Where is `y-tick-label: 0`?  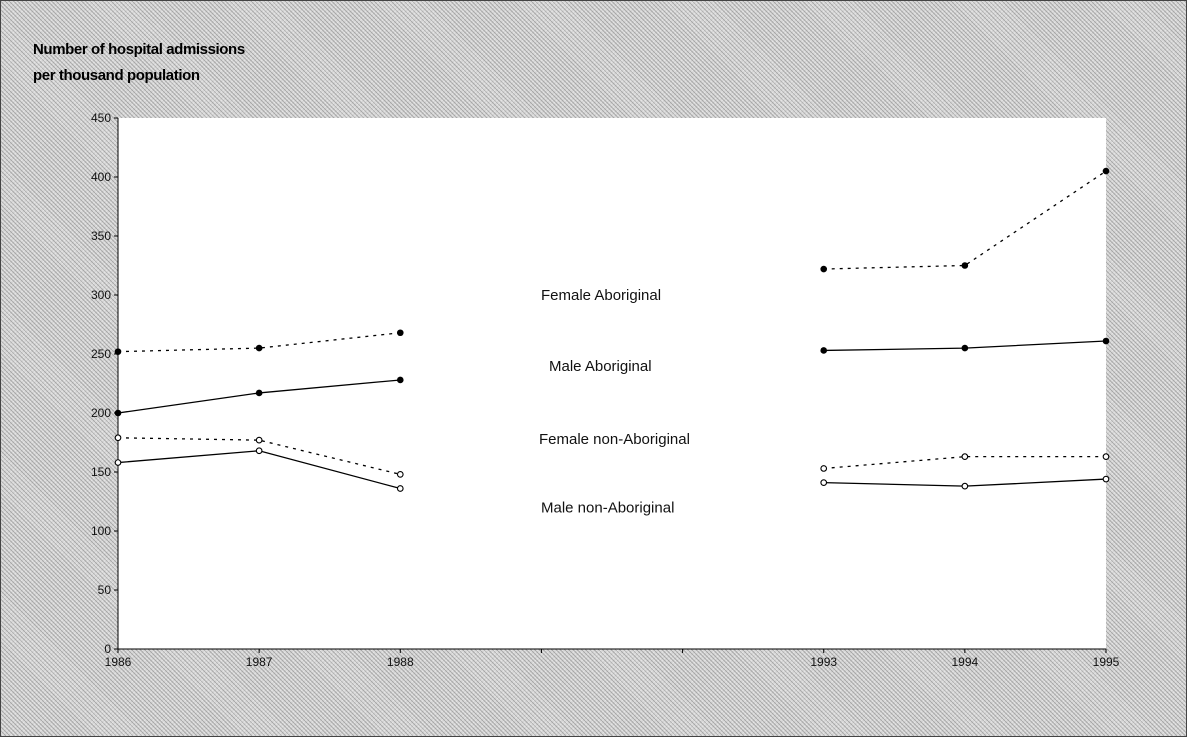 y-tick-label: 0 is located at coordinates (107, 649).